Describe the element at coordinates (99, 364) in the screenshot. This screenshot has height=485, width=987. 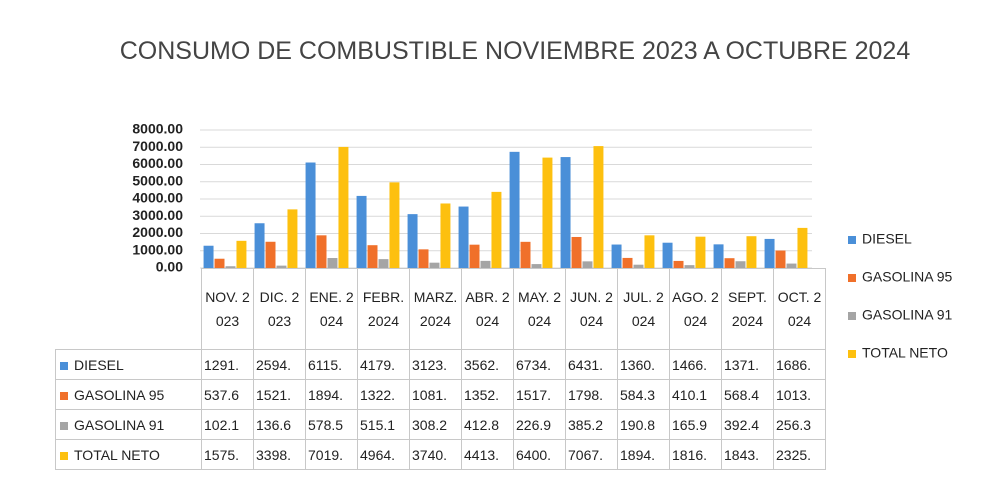
I see `series-name: DIESEL` at that location.